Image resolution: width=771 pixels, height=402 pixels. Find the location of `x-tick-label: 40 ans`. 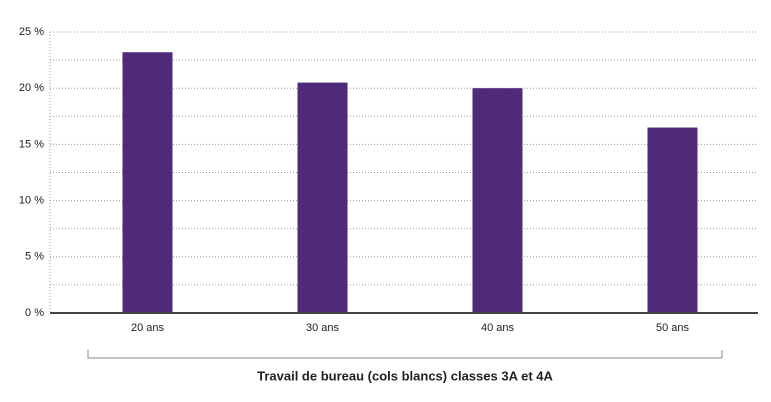

x-tick-label: 40 ans is located at coordinates (498, 328).